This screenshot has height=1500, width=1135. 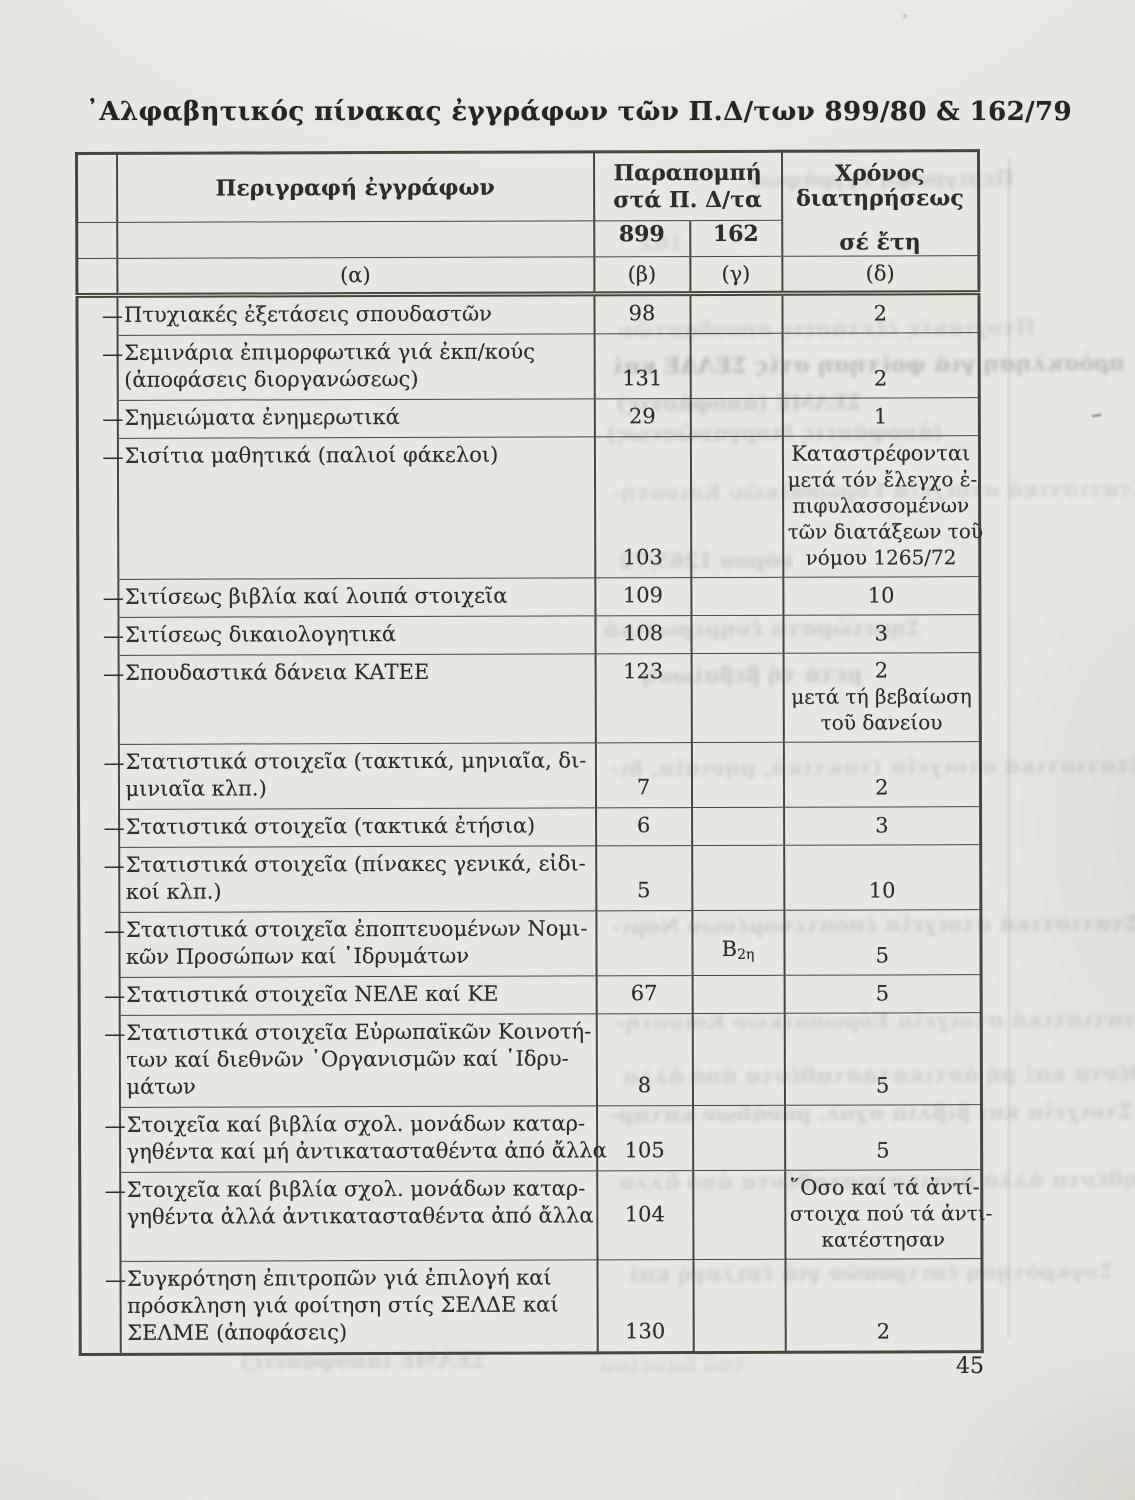 What do you see at coordinates (311, 455) in the screenshot?
I see `description-line: Σισίτια μαθητικά (παλιοί φάκελοι)` at bounding box center [311, 455].